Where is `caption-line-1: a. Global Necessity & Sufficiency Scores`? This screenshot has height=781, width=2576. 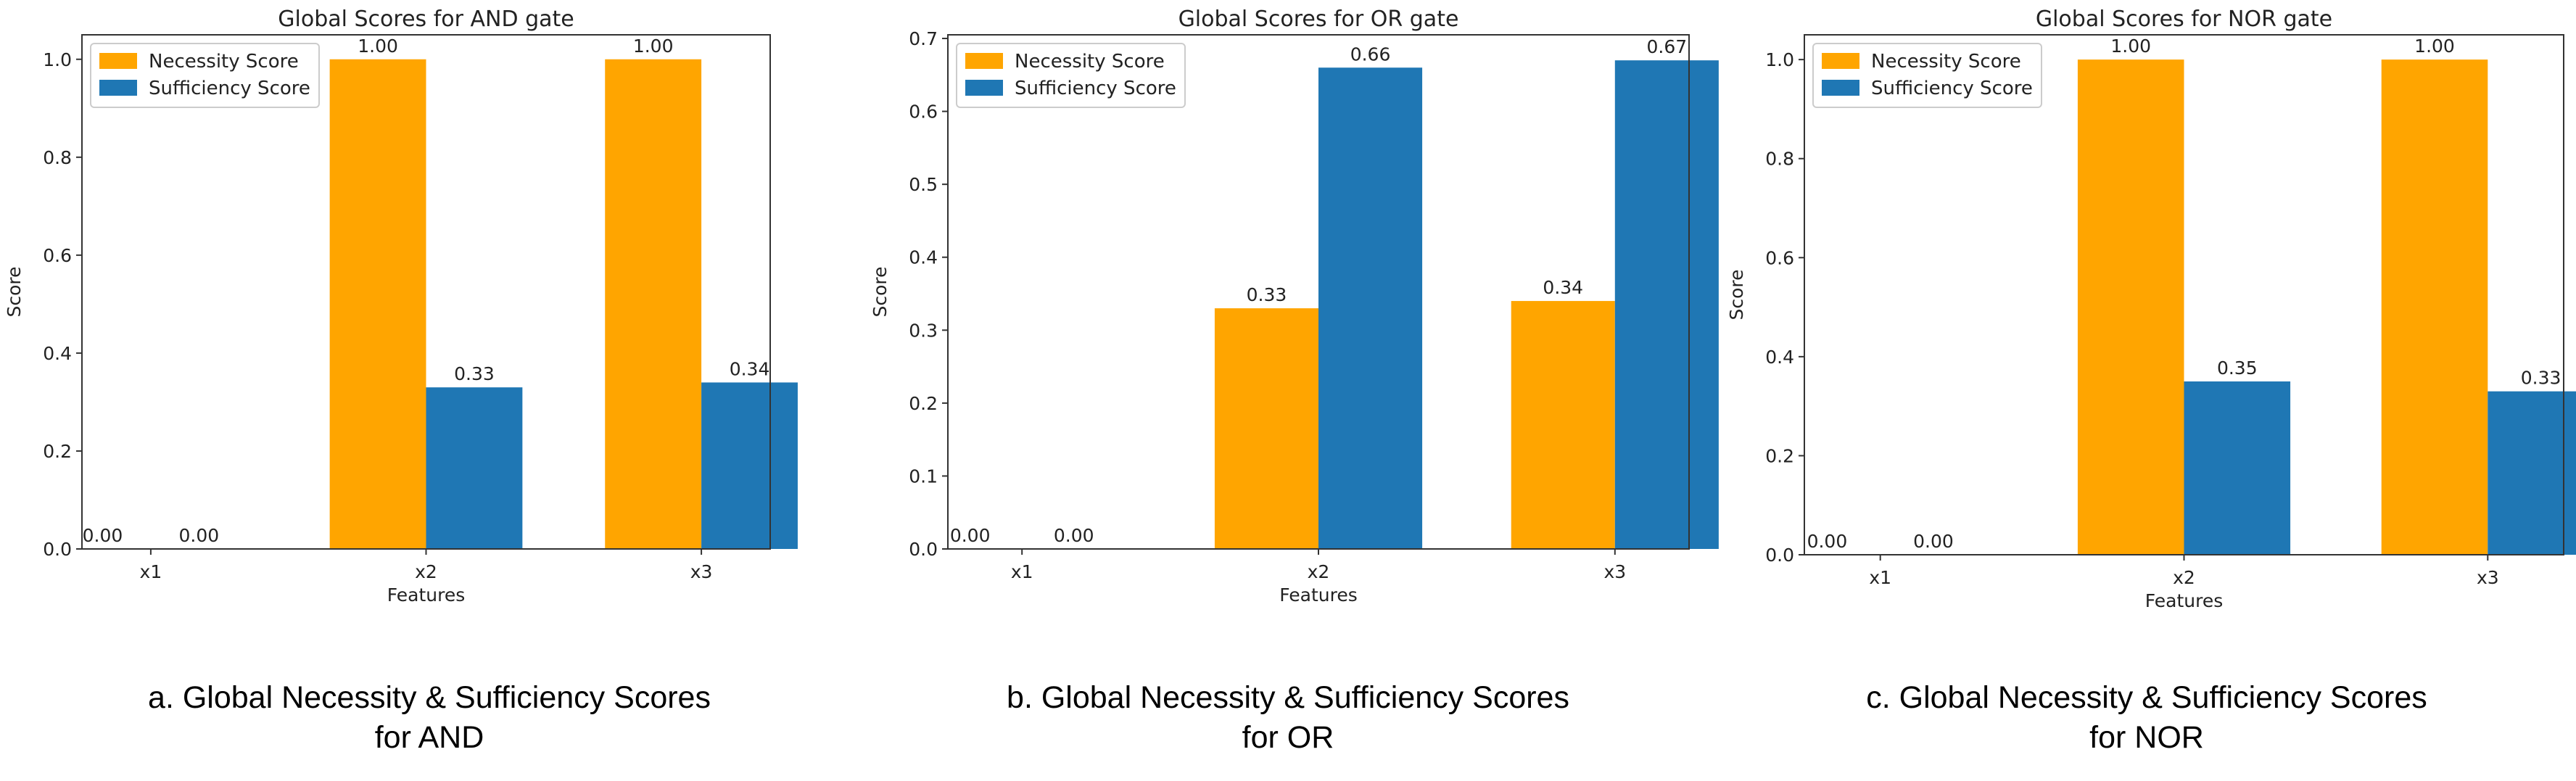 caption-line-1: a. Global Necessity & Sufficiency Scores is located at coordinates (429, 697).